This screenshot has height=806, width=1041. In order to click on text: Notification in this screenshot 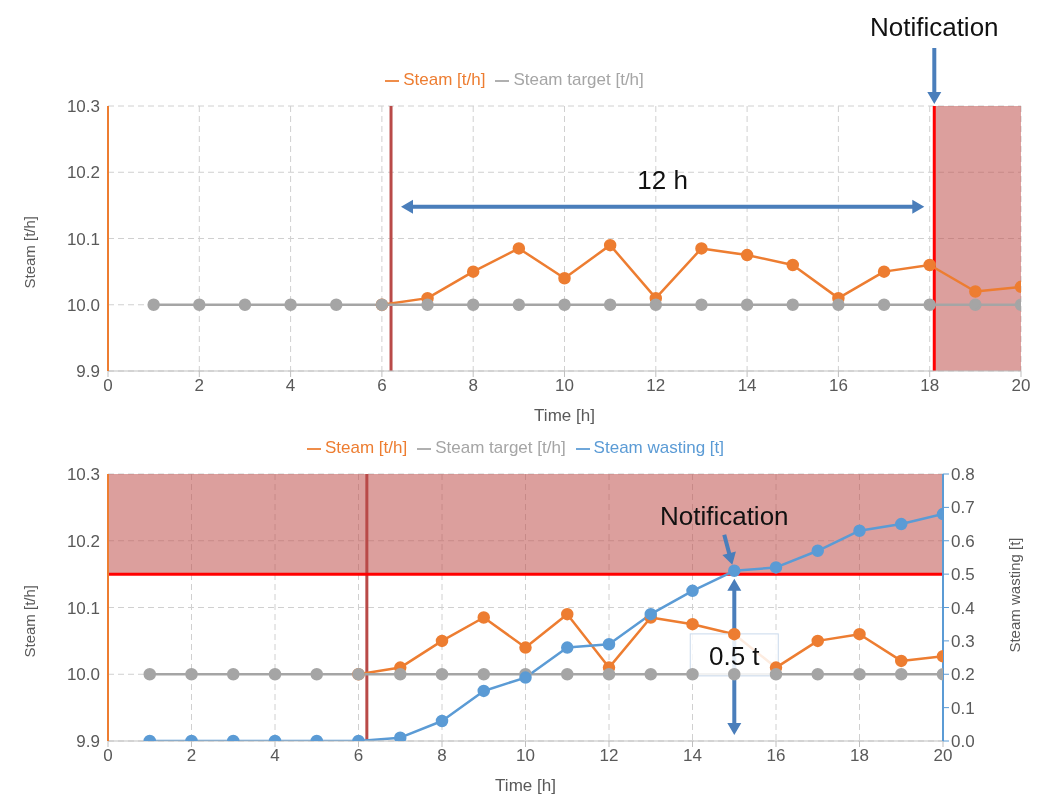, I will do `click(934, 27)`.